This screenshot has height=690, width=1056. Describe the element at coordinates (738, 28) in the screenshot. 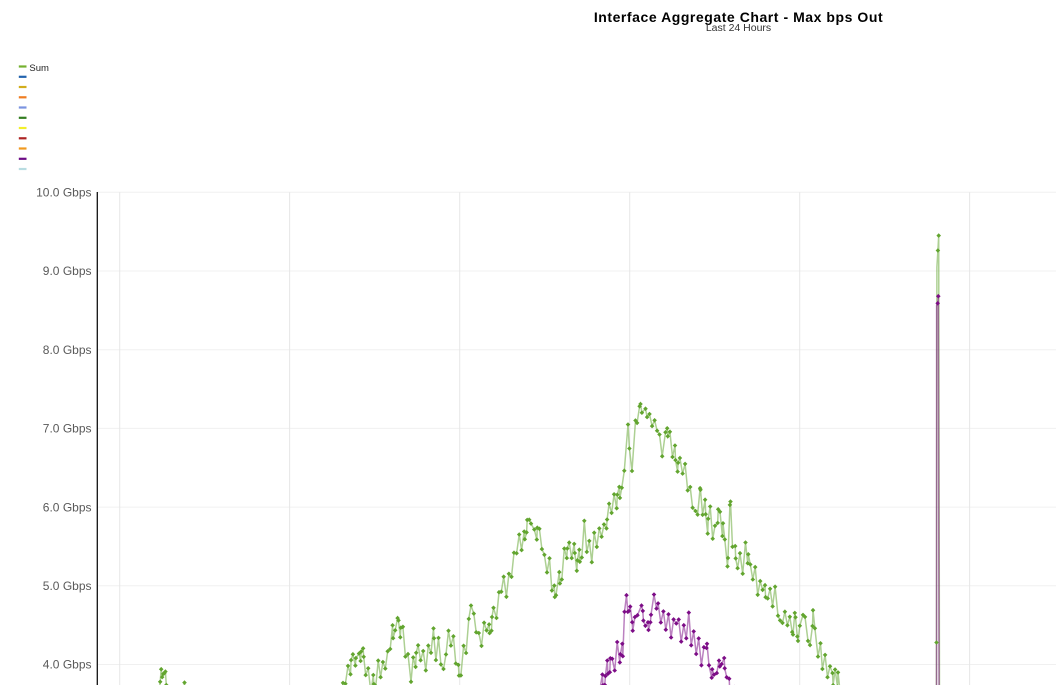

I see `svg-text: Last 24 Hours` at that location.